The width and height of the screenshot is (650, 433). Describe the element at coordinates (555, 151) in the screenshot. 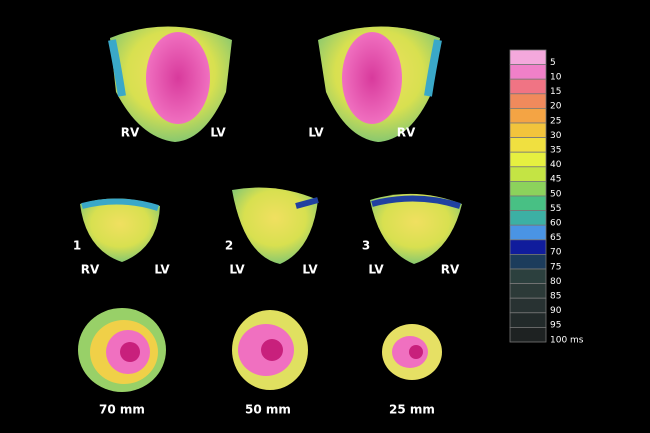

I see `scale-label: 35` at that location.